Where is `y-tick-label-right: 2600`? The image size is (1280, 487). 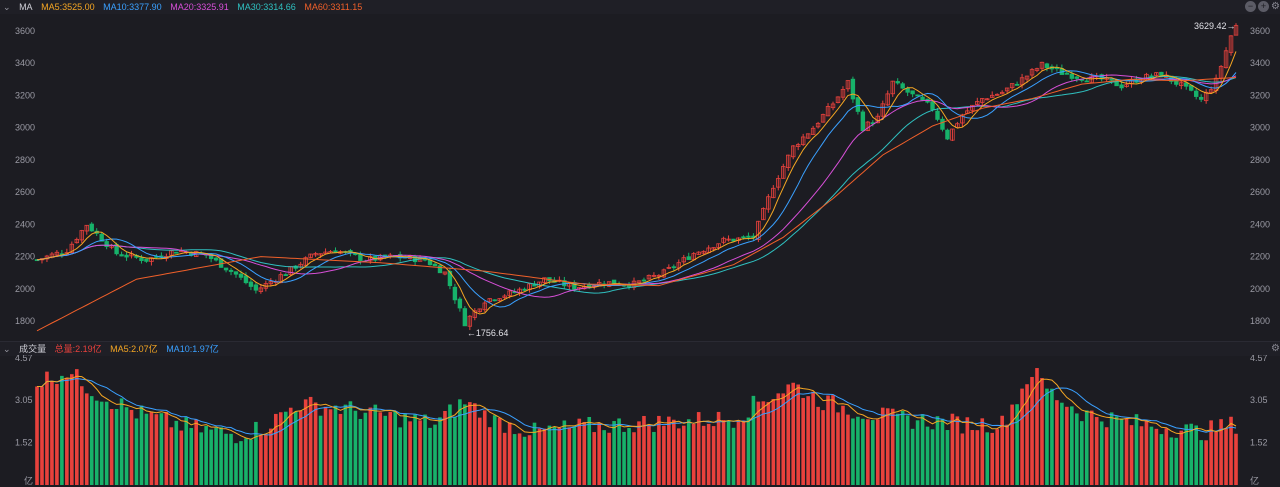 y-tick-label-right: 2600 is located at coordinates (1260, 192).